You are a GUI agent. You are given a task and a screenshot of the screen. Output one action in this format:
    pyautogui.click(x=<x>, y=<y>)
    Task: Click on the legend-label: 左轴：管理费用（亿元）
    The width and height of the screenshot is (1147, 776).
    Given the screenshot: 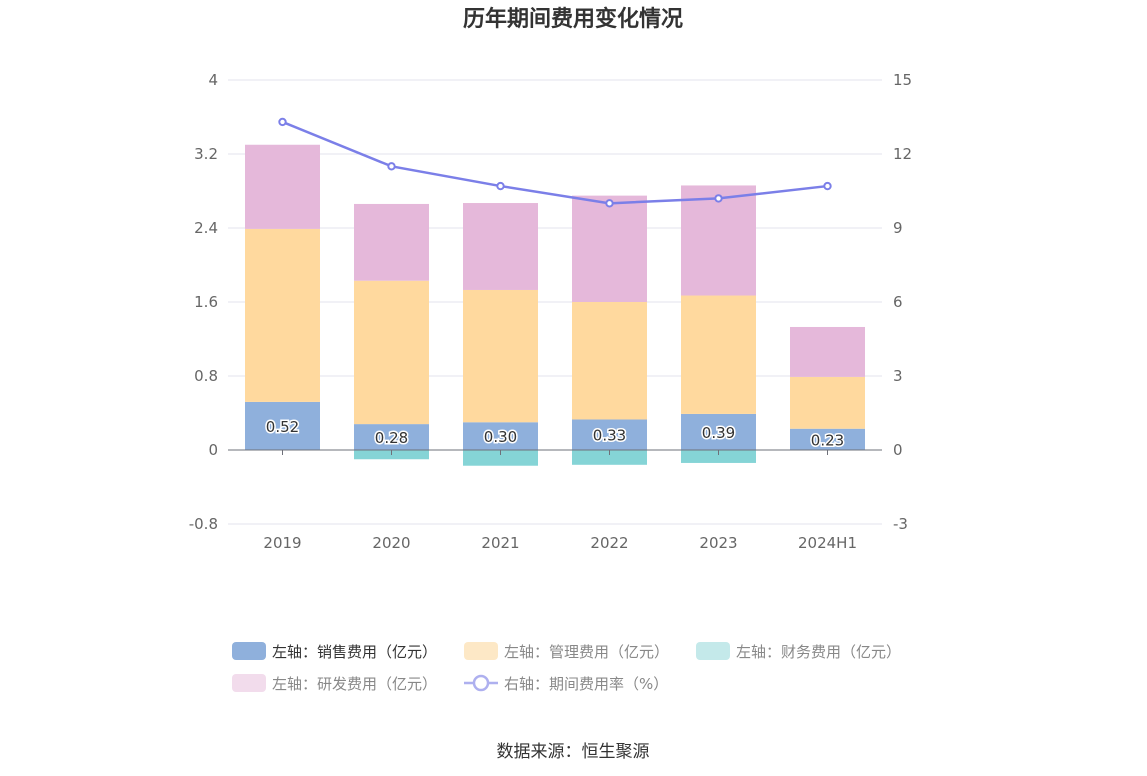 What is the action you would take?
    pyautogui.click(x=586, y=652)
    